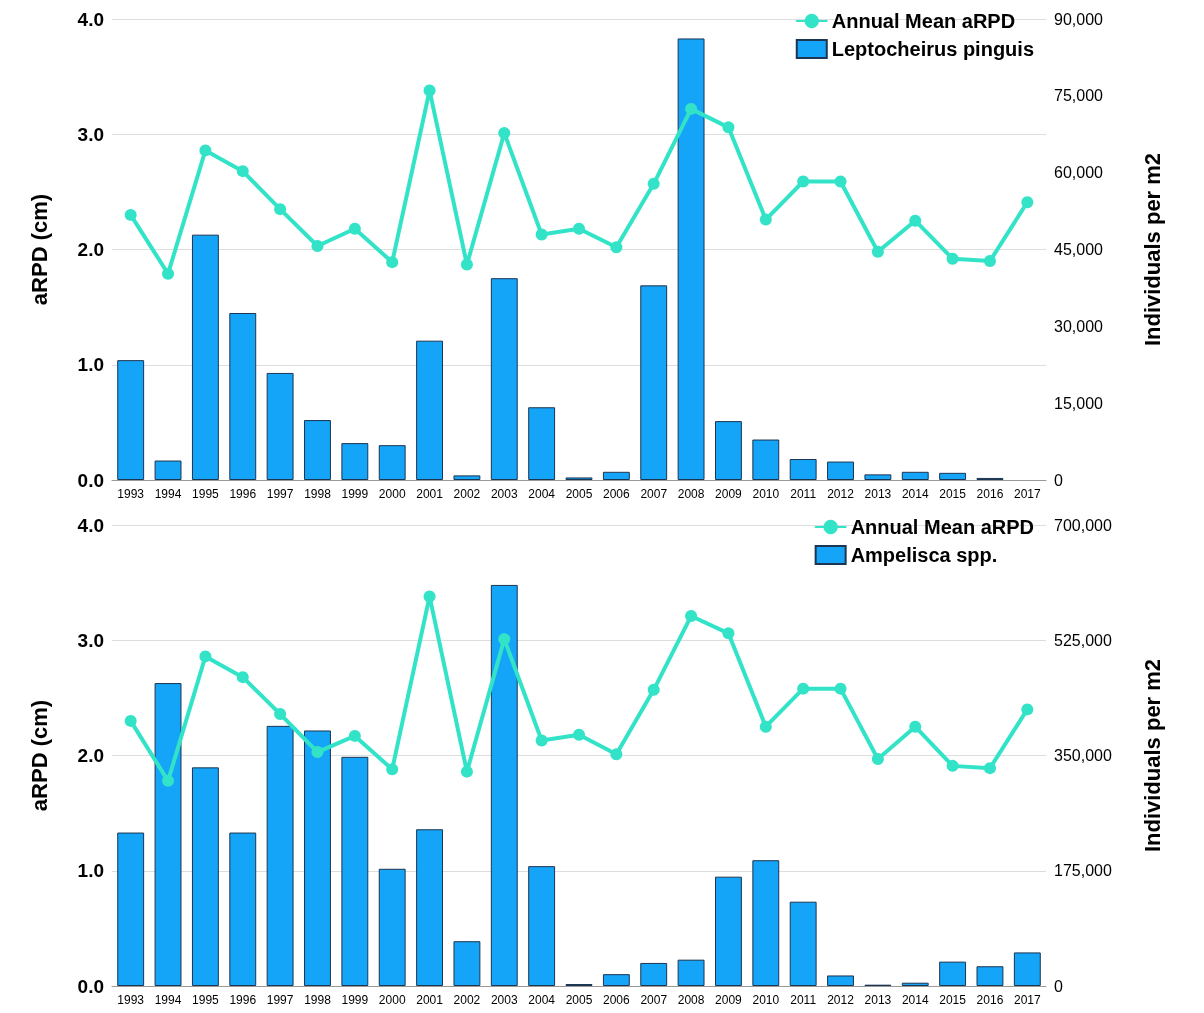 The image size is (1204, 1013). What do you see at coordinates (206, 1000) in the screenshot?
I see `x-tick-label: 1995` at bounding box center [206, 1000].